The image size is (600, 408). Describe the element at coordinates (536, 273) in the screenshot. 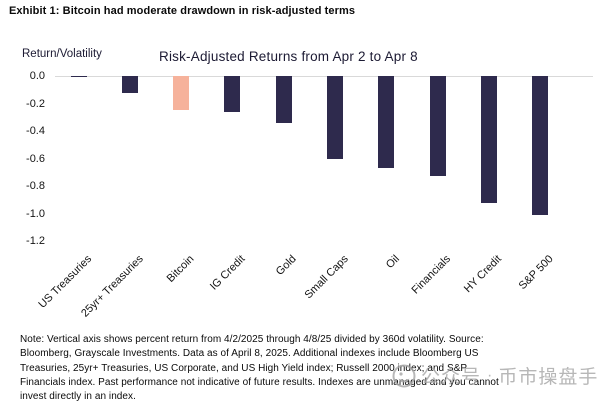

I see `x-tick-label: S&P 500` at that location.